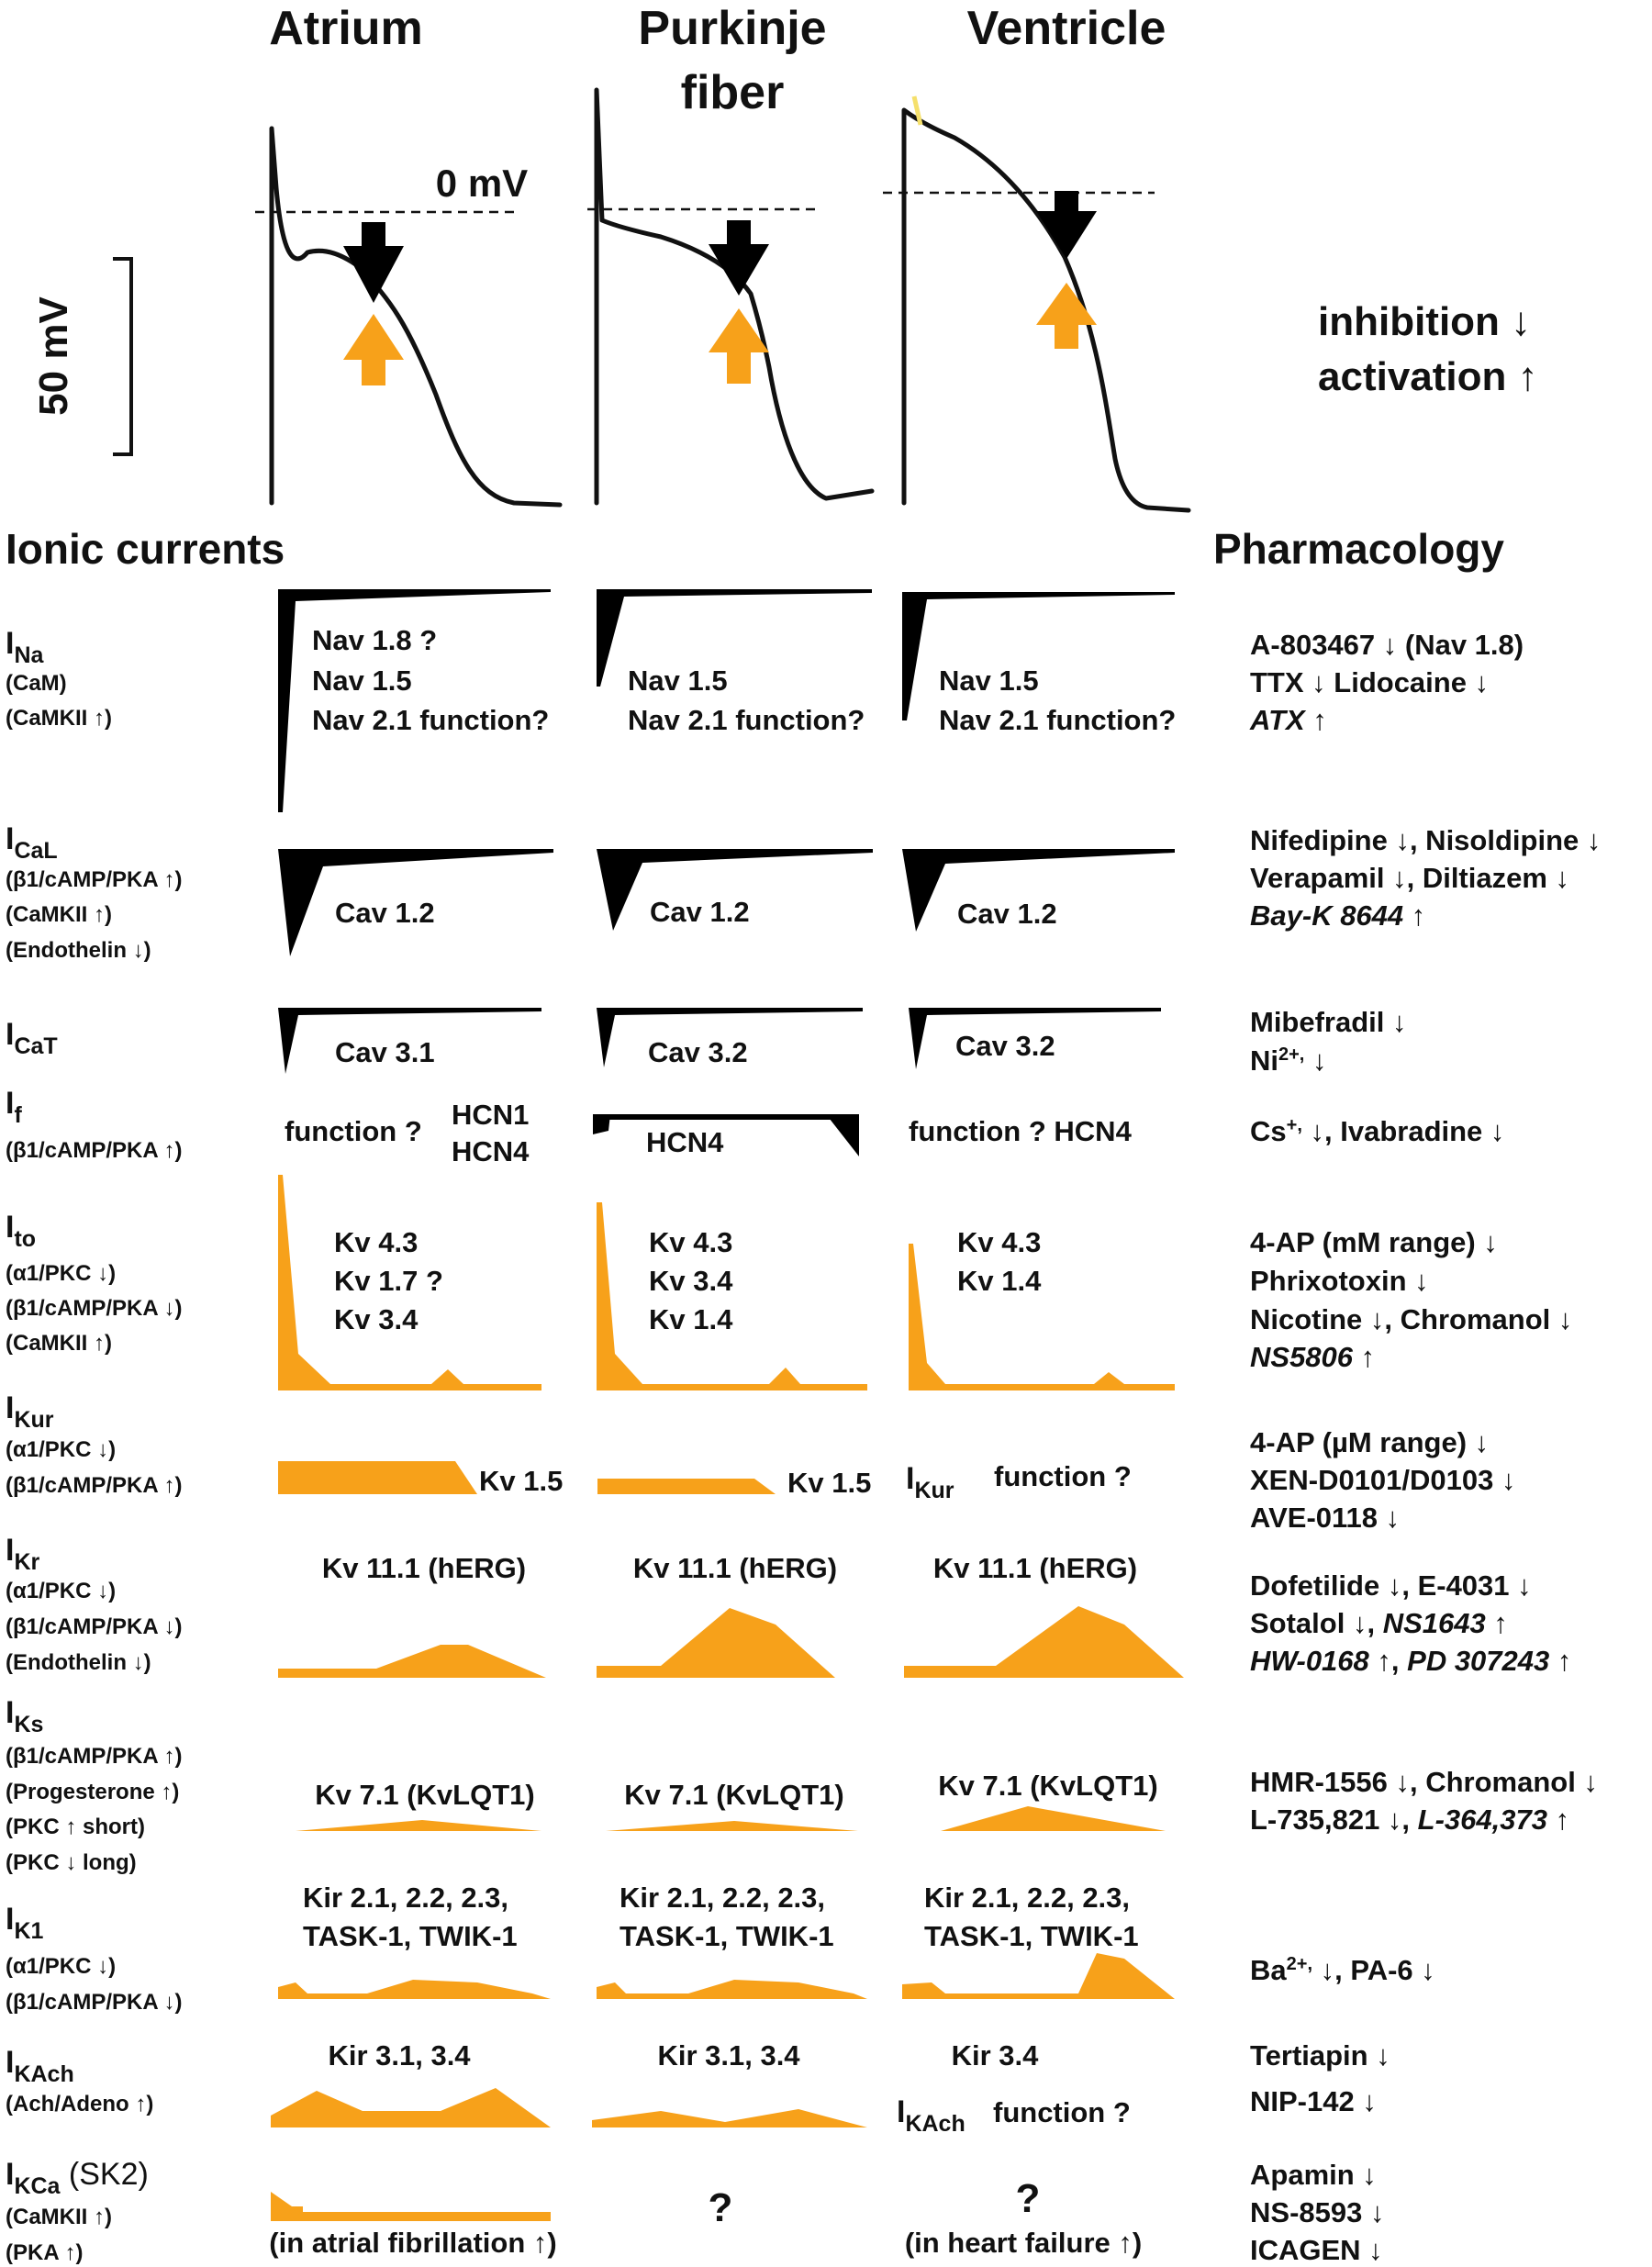 The width and height of the screenshot is (1652, 2267). What do you see at coordinates (413, 2243) in the screenshot?
I see `ikca-atrium-note: (in atrial fibrillation ↑)` at bounding box center [413, 2243].